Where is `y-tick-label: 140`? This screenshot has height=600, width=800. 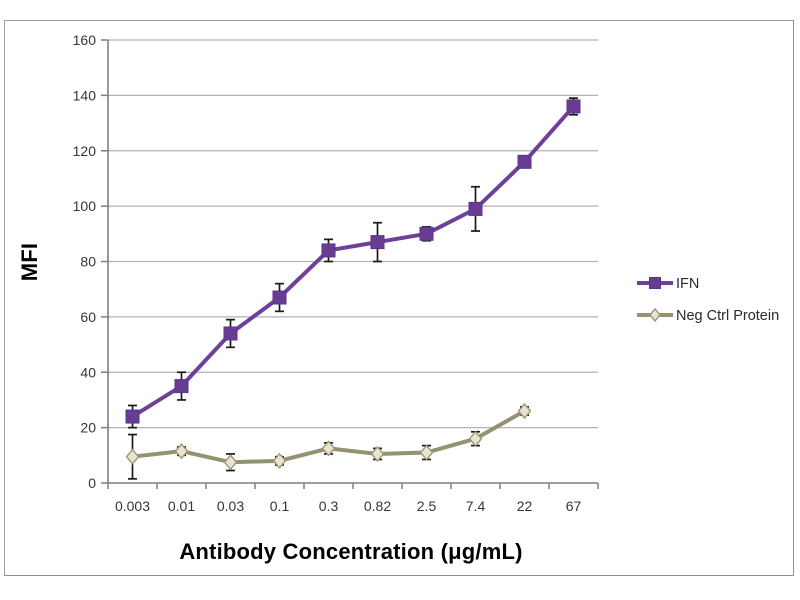 y-tick-label: 140 is located at coordinates (85, 95).